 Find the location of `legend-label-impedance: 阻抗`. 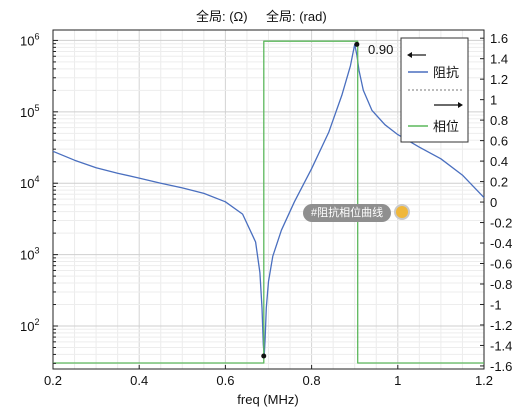

legend-label-impedance: 阻抗 is located at coordinates (446, 72).